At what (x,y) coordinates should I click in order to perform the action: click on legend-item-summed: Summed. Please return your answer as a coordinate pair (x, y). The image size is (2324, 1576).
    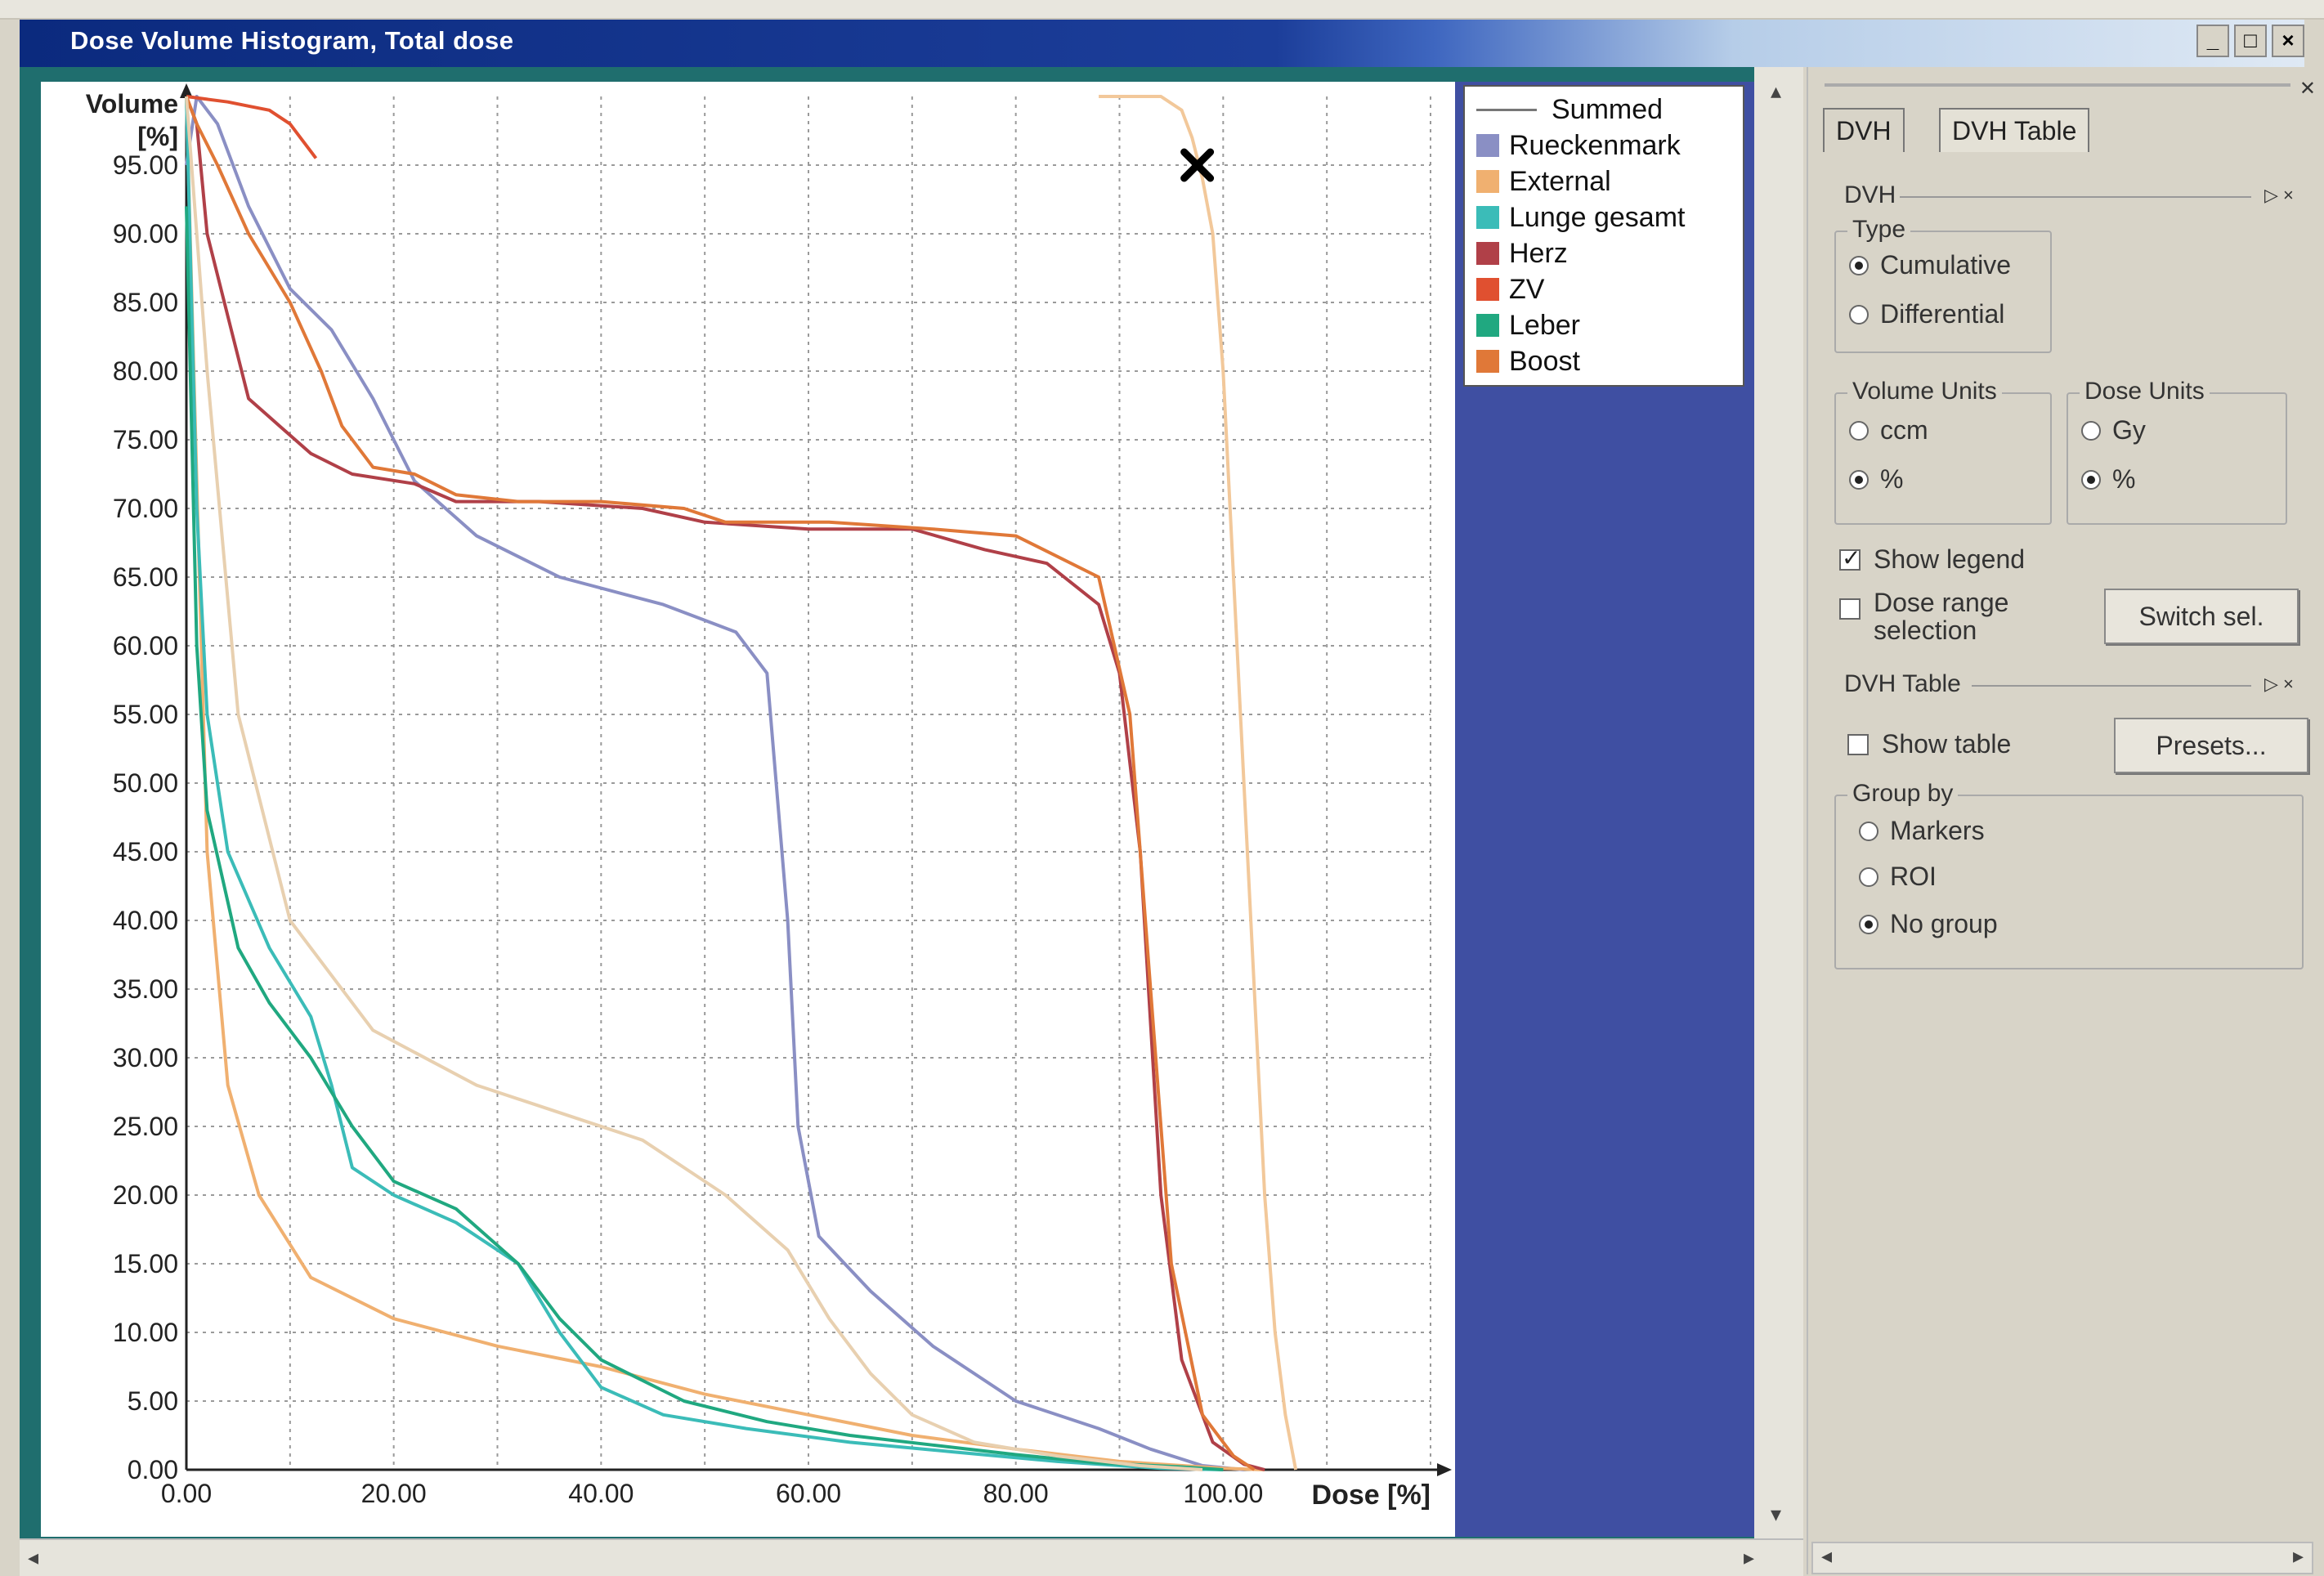
    Looking at the image, I should click on (1569, 109).